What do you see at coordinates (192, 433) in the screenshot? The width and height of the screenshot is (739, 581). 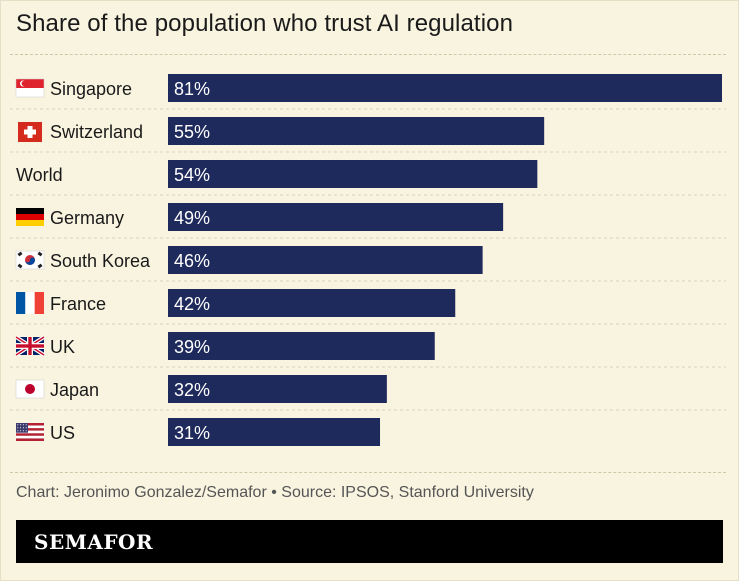 I see `value-label: 31%` at bounding box center [192, 433].